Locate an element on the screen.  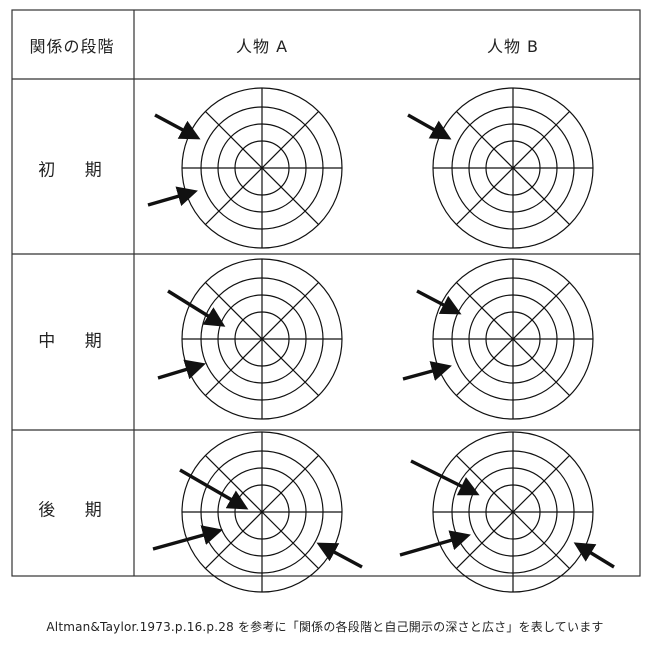
stage-label-late: 後 期 is located at coordinates (76, 510).